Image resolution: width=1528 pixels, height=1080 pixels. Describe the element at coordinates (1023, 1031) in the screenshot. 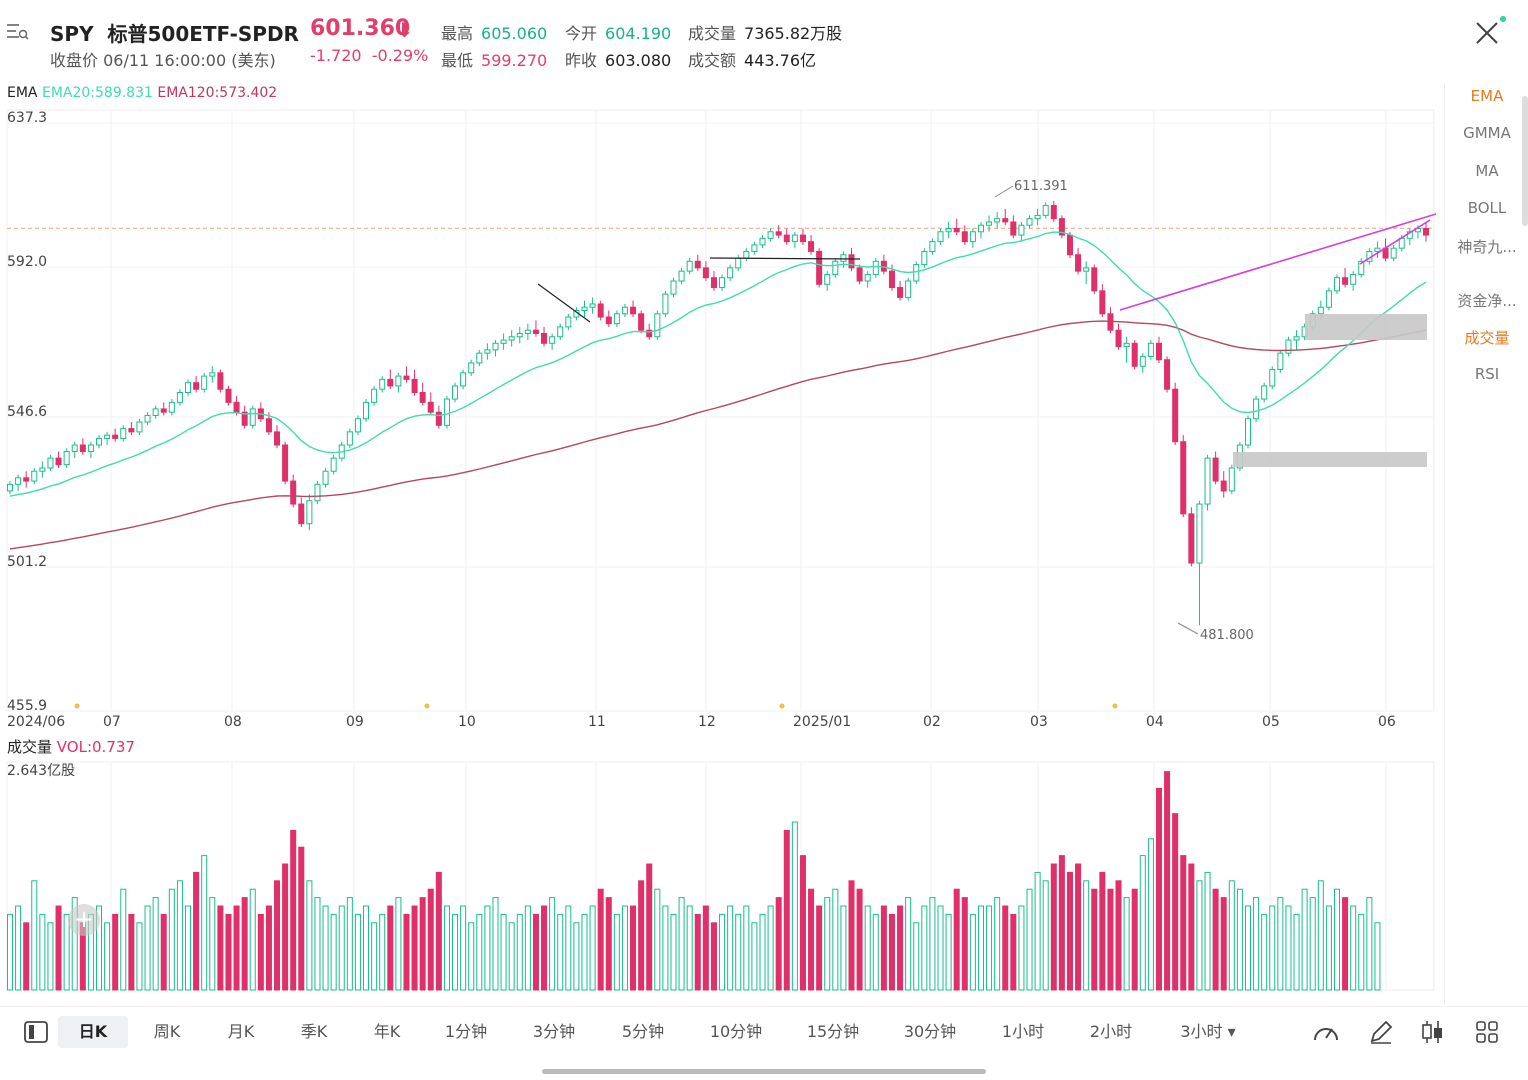

I see `period-1h: 1小时` at that location.